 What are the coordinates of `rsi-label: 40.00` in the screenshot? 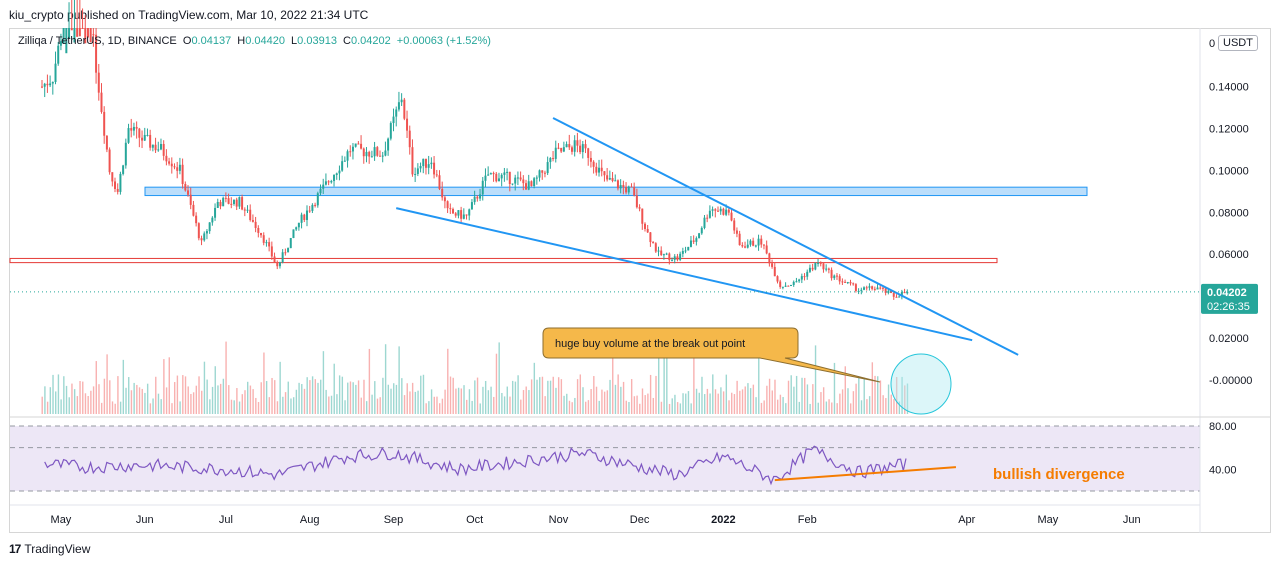 It's located at (1223, 470).